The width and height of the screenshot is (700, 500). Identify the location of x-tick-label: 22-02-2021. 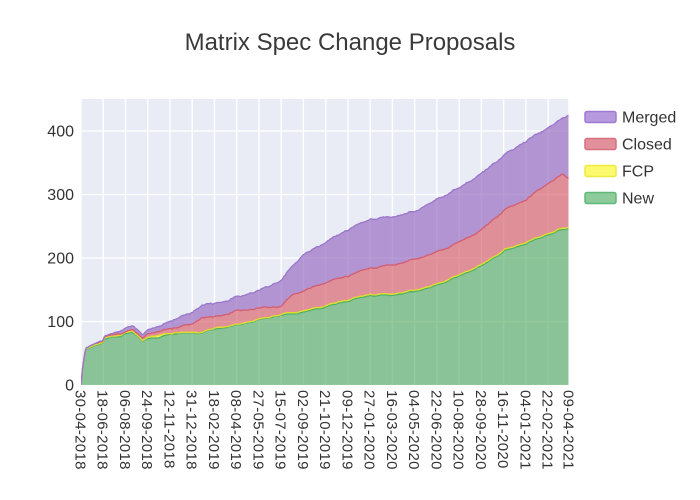
(547, 430).